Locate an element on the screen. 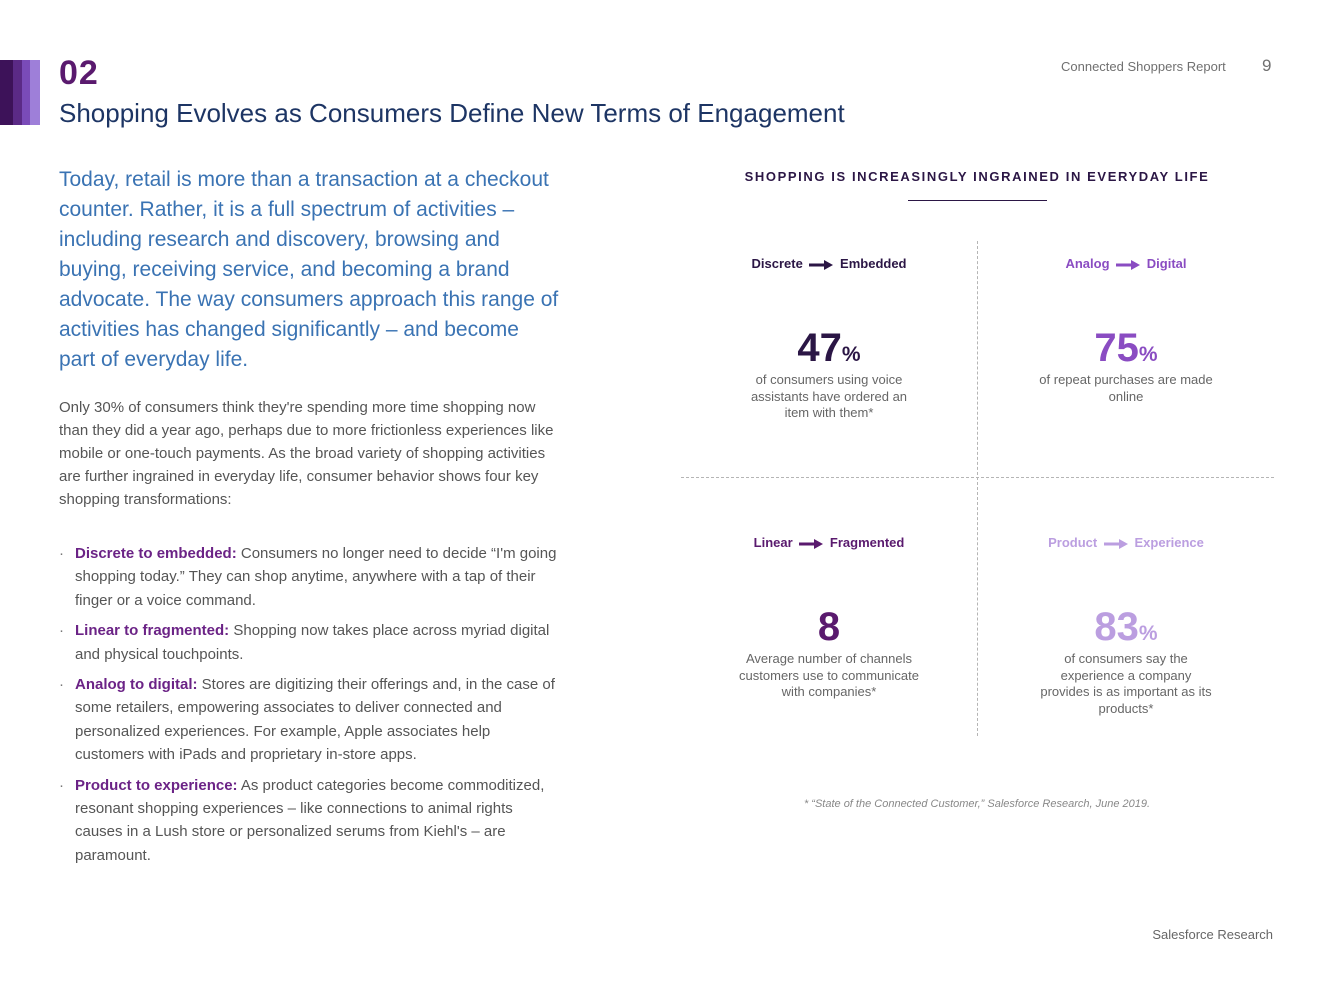 The image size is (1333, 1000). vertical-divider is located at coordinates (977, 488).